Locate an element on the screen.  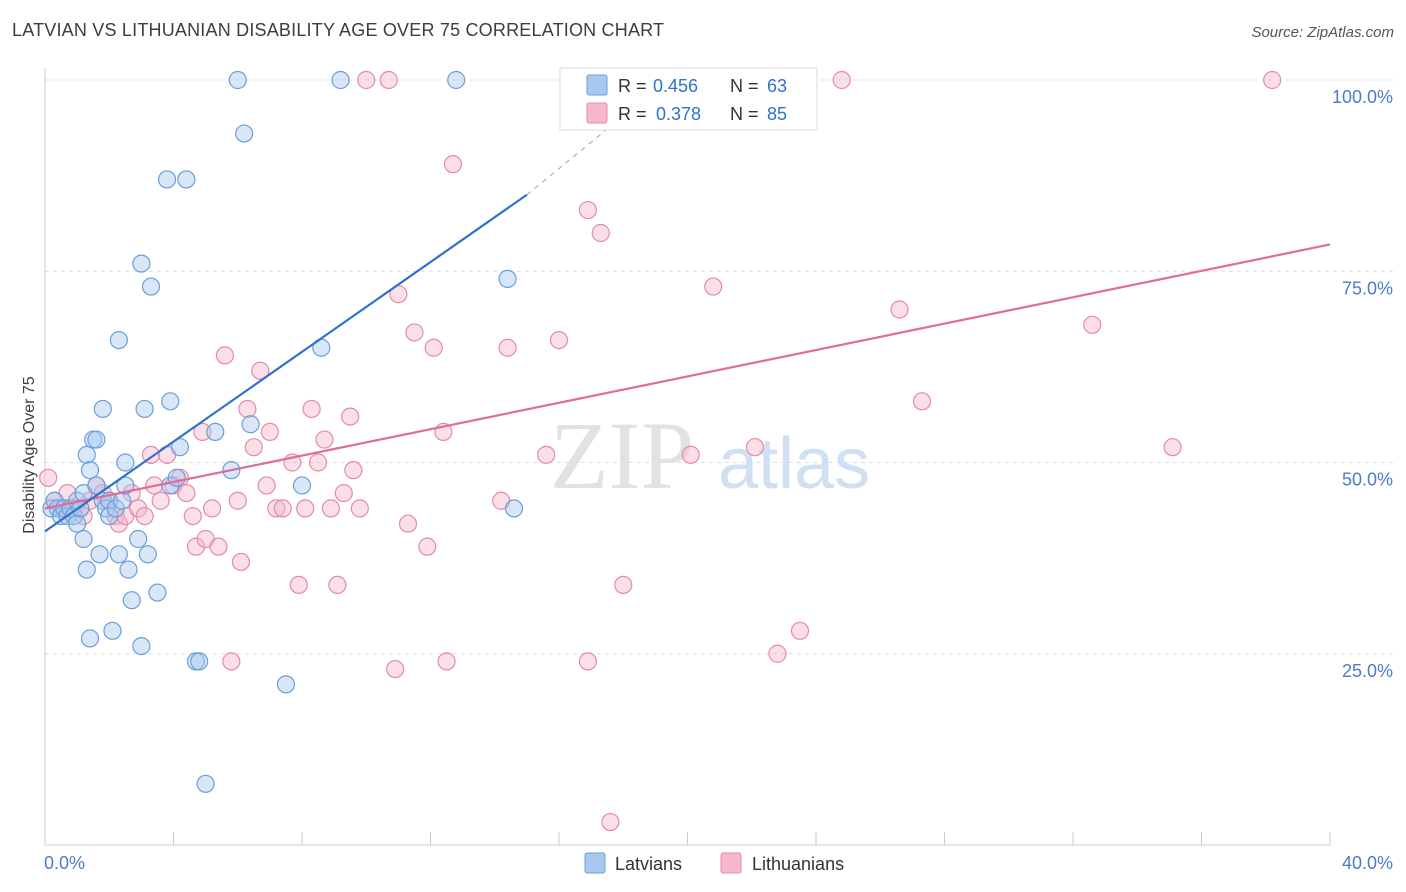
series-legend: Latvians Lithuanians is located at coordinates (714, 863).